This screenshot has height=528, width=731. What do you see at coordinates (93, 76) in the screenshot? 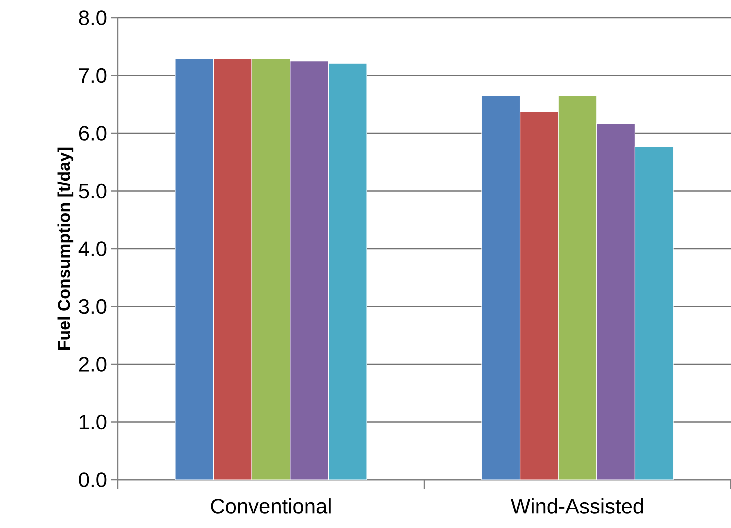
I see `y-tick-label: 7.0` at bounding box center [93, 76].